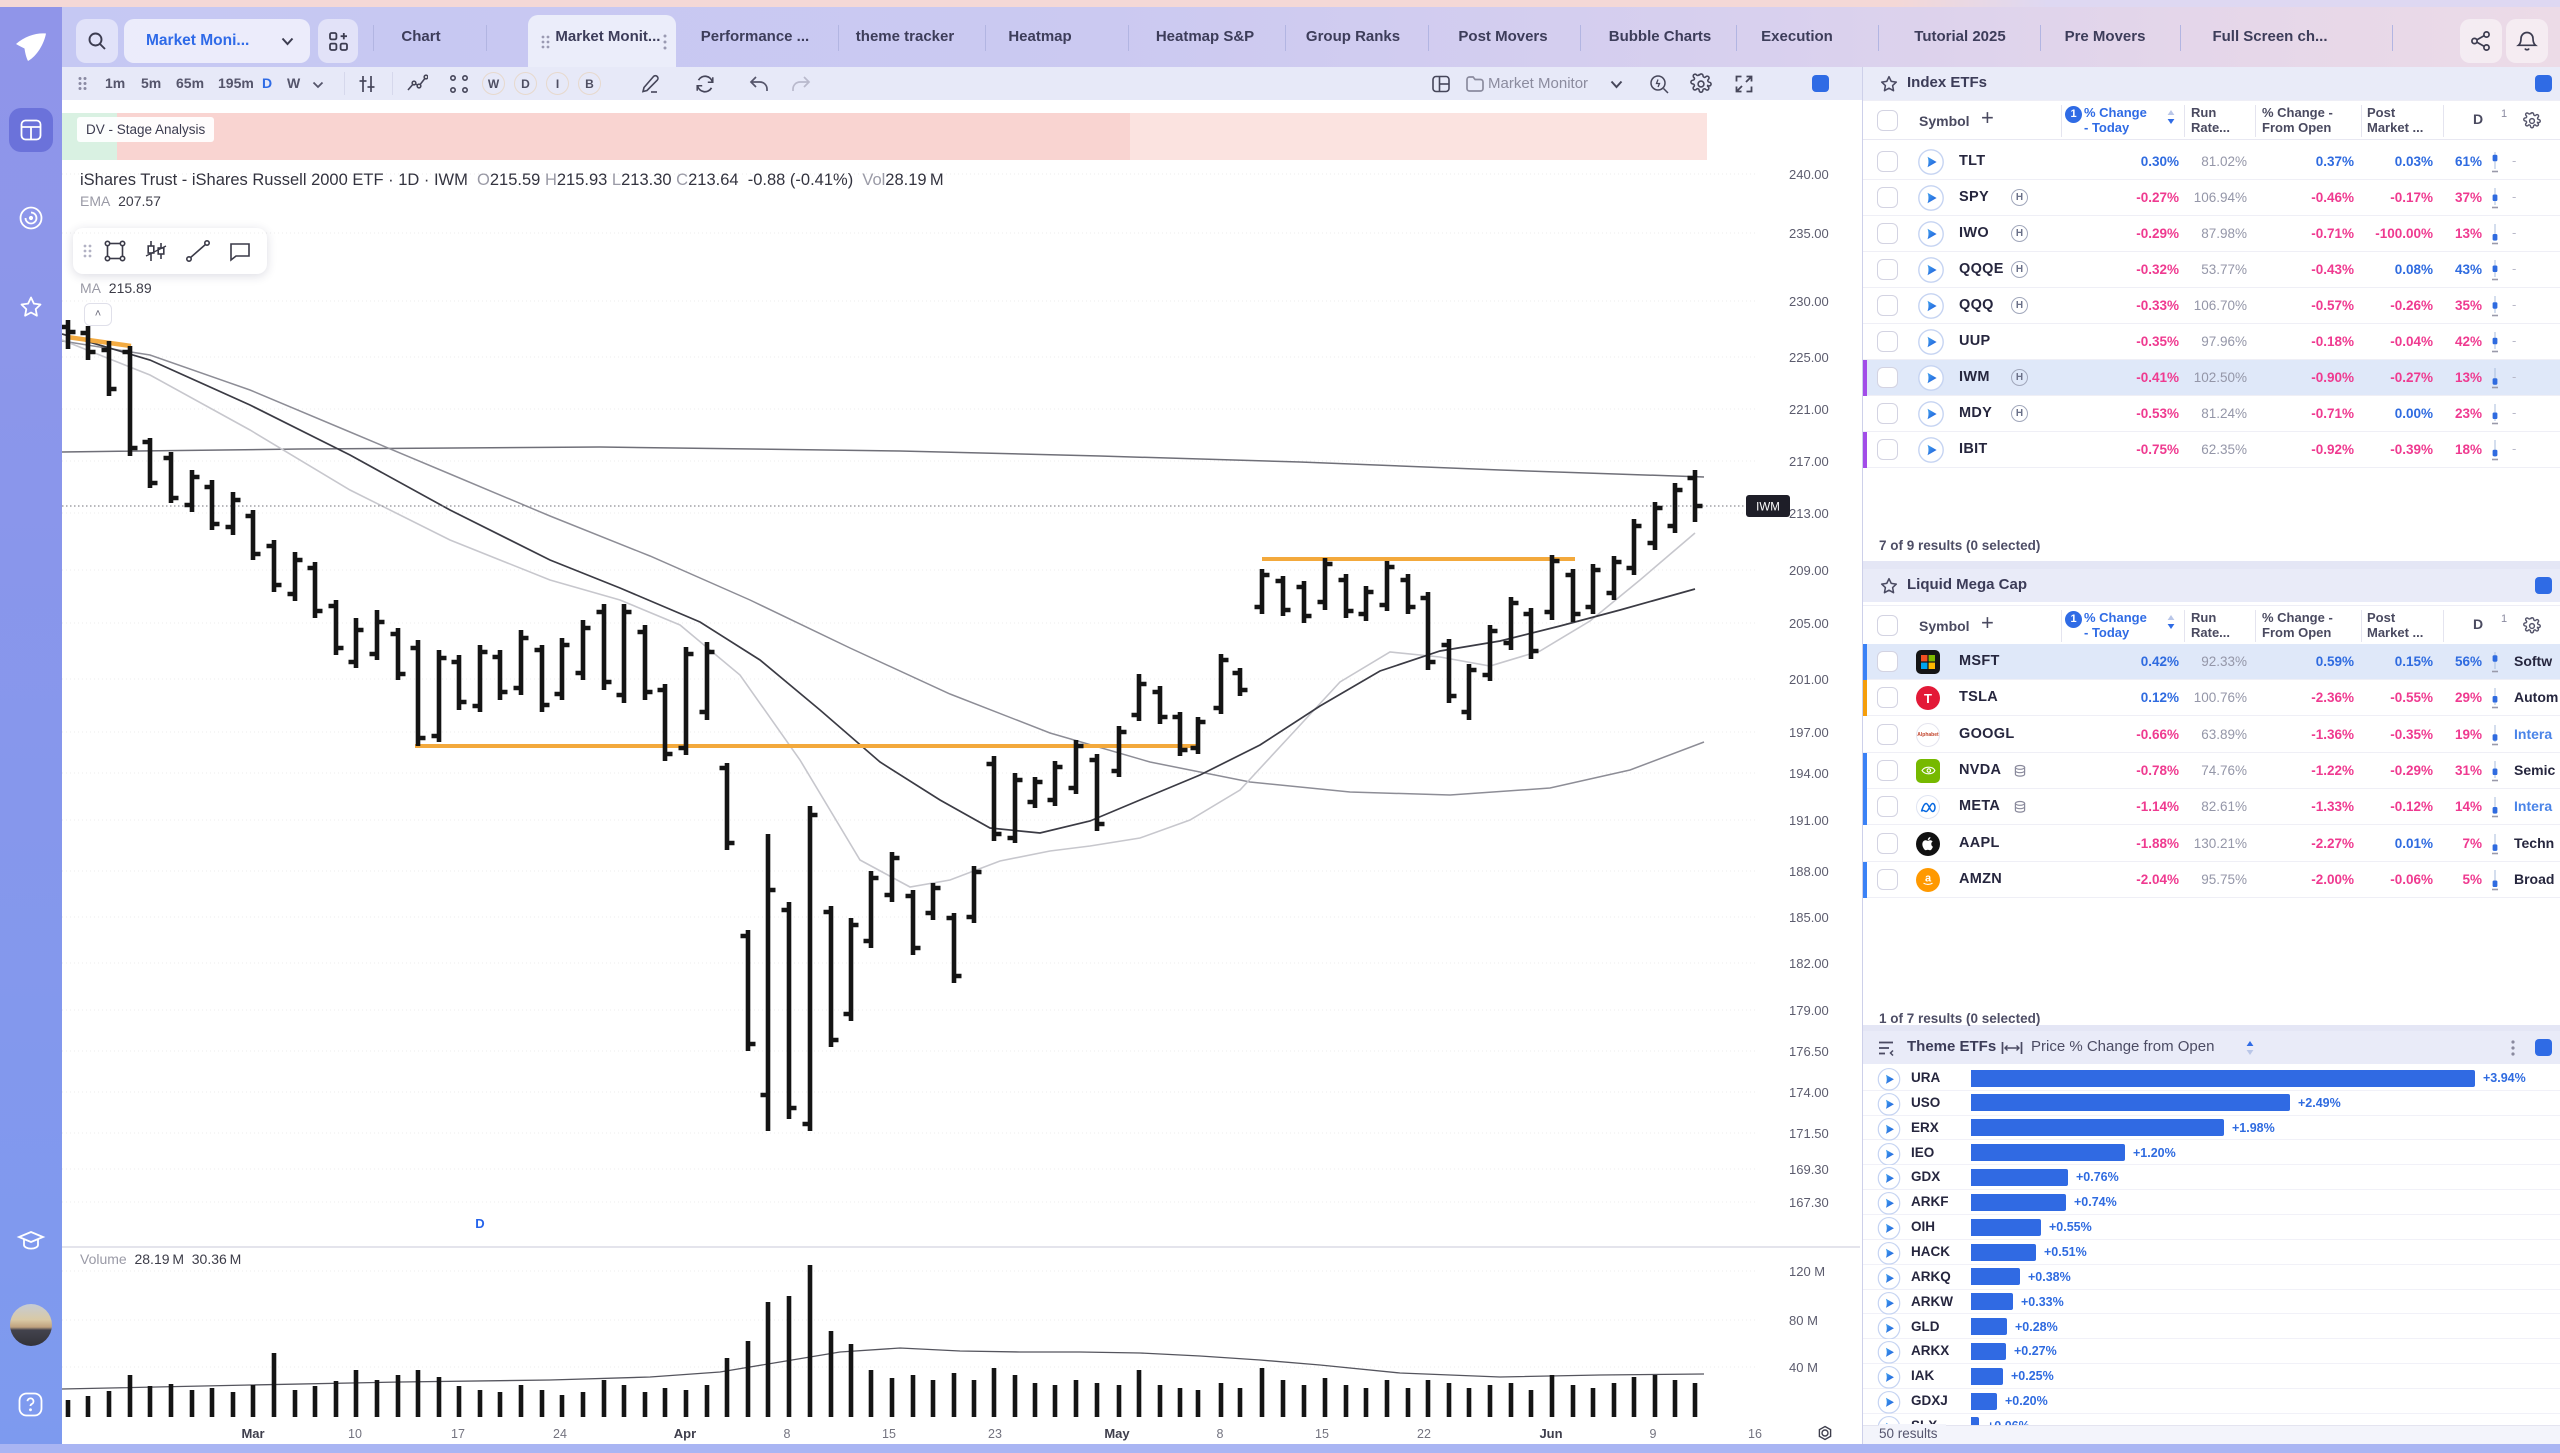 This screenshot has width=2560, height=1453. What do you see at coordinates (1755, 1434) in the screenshot?
I see `svg-text: 16` at bounding box center [1755, 1434].